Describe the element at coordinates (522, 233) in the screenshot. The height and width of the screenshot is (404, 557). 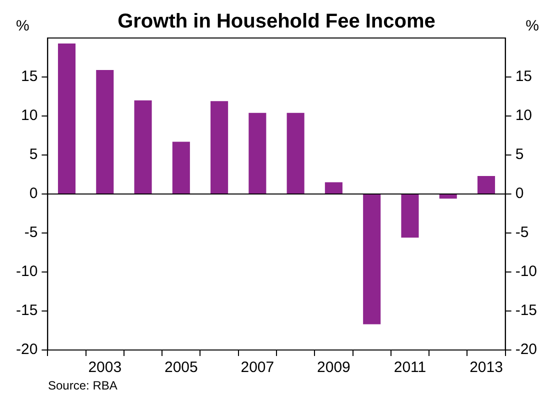
I see `y2-tick-label: -5` at that location.